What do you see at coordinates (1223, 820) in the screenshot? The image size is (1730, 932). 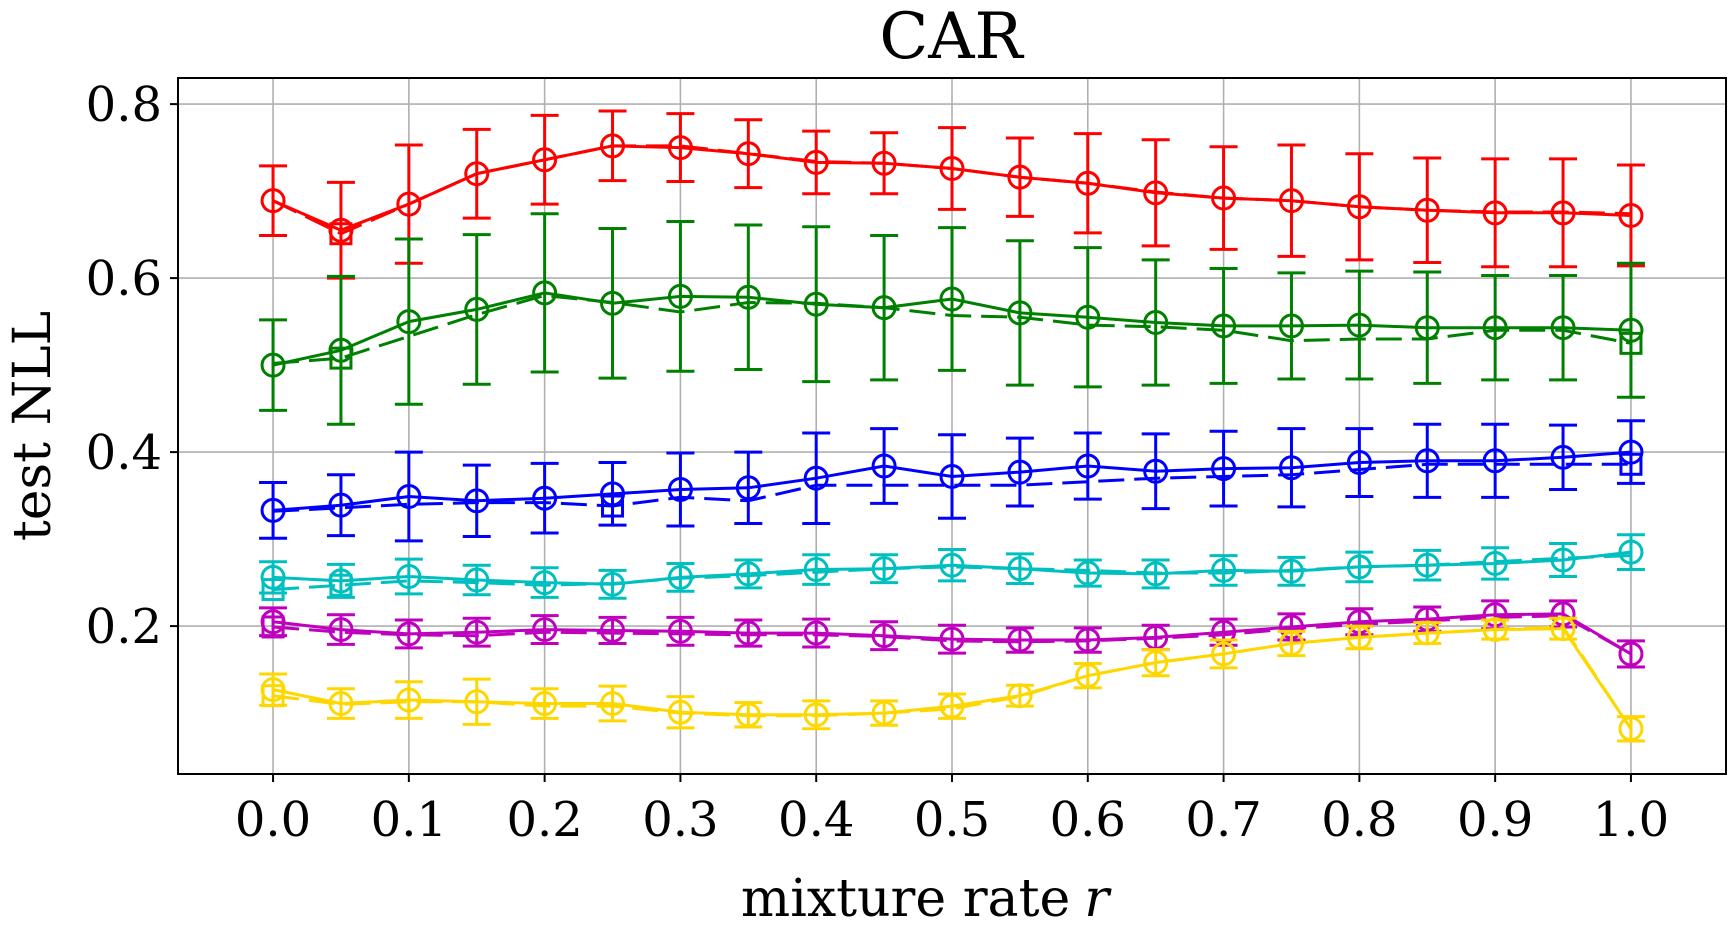 I see `x-tick-label: 0.7` at bounding box center [1223, 820].